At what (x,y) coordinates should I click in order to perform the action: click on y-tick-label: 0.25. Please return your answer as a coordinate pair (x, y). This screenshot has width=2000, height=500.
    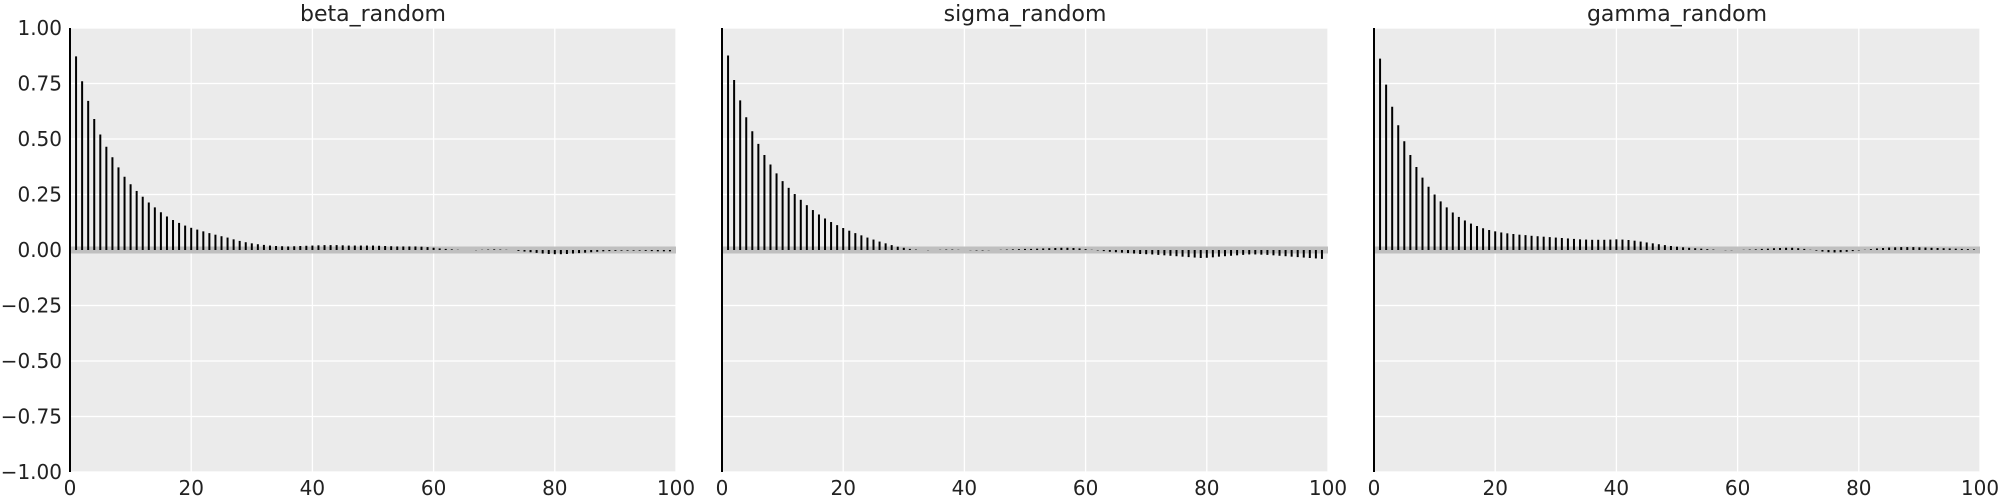
    Looking at the image, I should click on (39, 195).